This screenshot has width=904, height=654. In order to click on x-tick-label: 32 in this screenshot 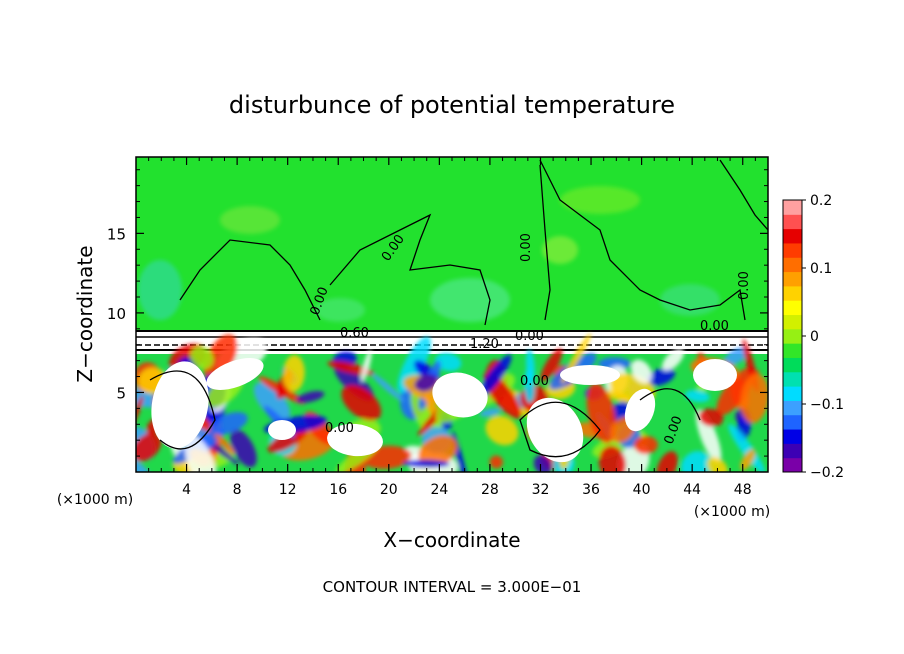, I will do `click(541, 490)`.